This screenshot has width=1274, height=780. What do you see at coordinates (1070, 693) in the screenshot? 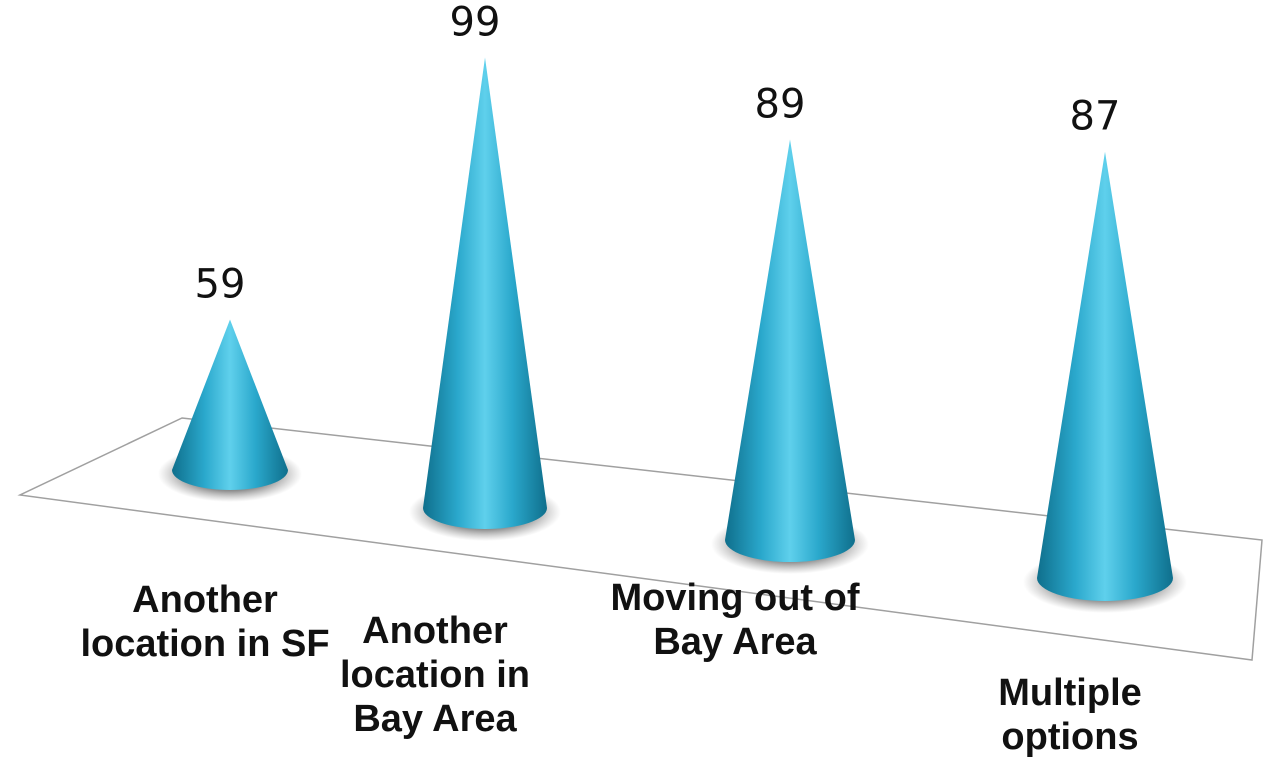
I see `category-label-line: Multiple` at bounding box center [1070, 693].